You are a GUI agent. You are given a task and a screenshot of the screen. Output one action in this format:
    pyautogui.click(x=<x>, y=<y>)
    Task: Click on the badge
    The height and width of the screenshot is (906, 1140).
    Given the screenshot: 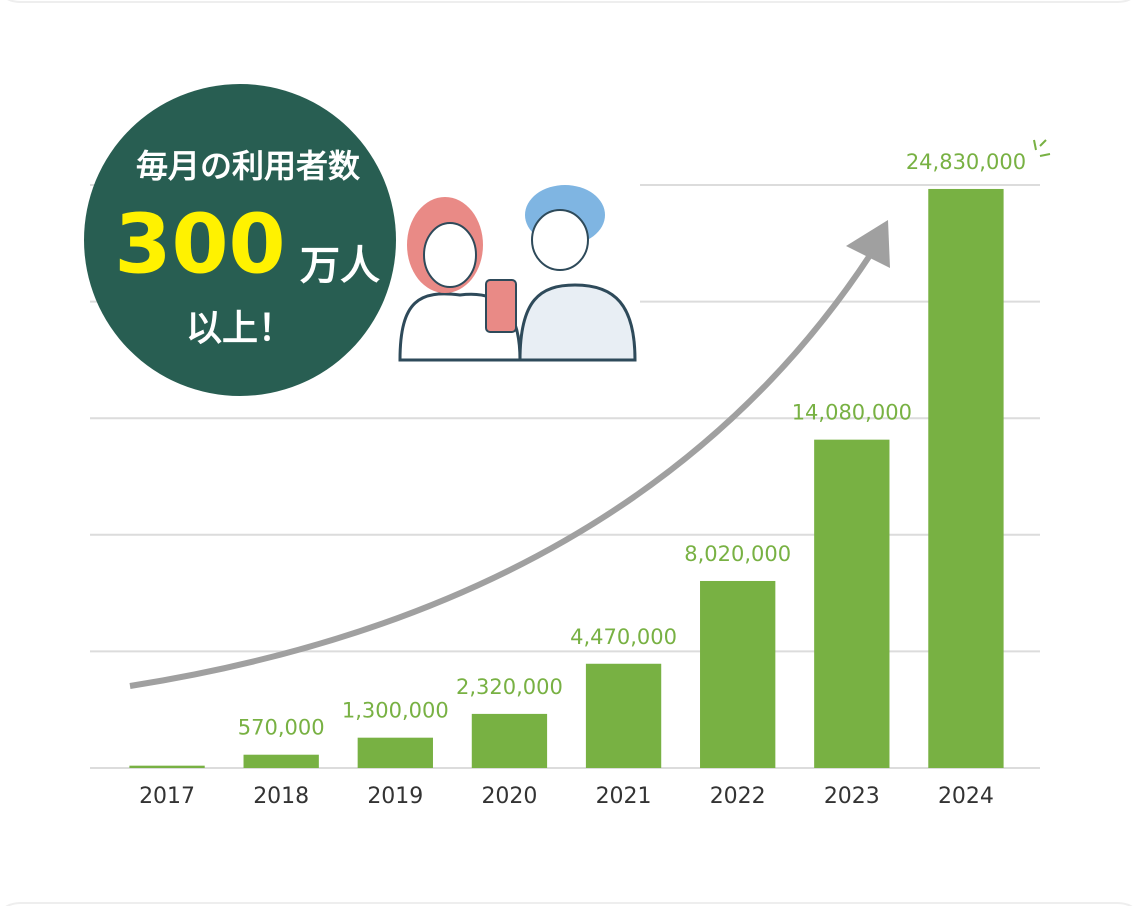 What is the action you would take?
    pyautogui.click(x=240, y=240)
    